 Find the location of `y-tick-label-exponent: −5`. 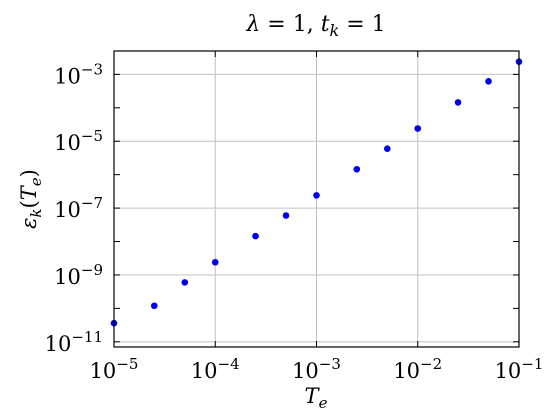

y-tick-label-exponent: −5 is located at coordinates (92, 136).